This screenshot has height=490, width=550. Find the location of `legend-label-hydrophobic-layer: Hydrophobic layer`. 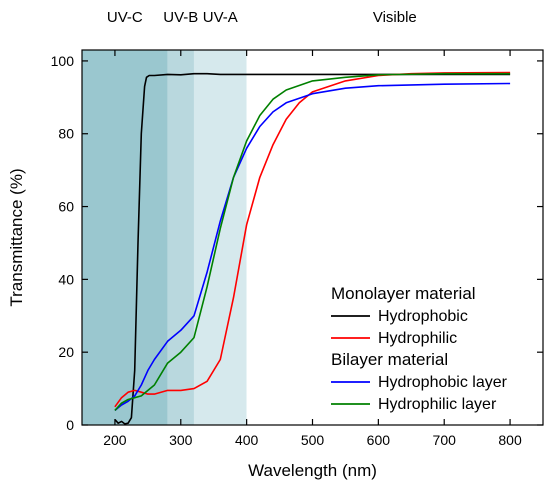

legend-label-hydrophobic-layer: Hydrophobic layer is located at coordinates (443, 382).